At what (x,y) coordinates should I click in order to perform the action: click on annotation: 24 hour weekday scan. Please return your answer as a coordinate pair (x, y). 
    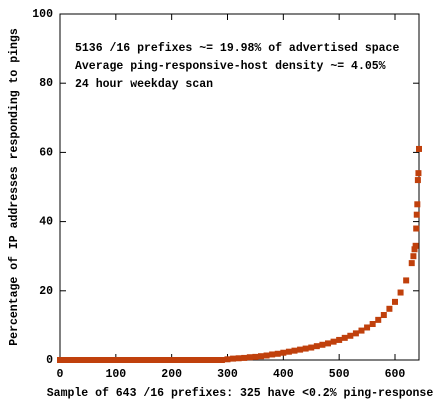
    Looking at the image, I should click on (144, 84).